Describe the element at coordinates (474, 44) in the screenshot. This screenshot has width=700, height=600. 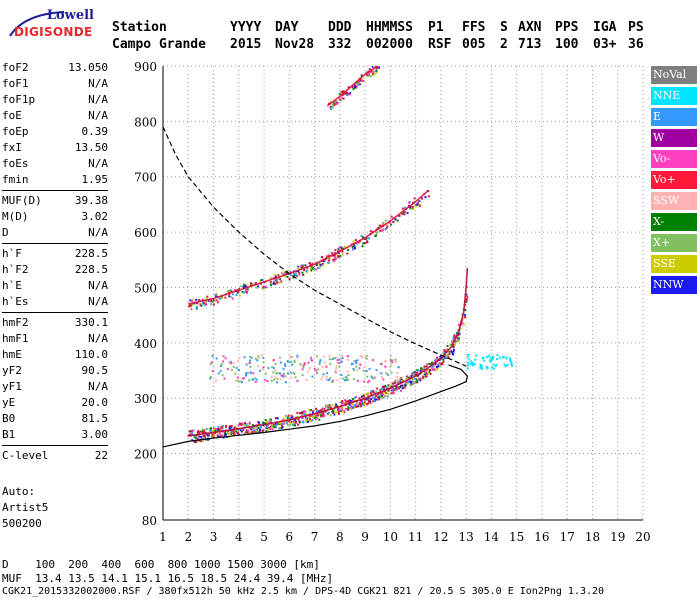
I see `header-value-ffs: 005` at that location.